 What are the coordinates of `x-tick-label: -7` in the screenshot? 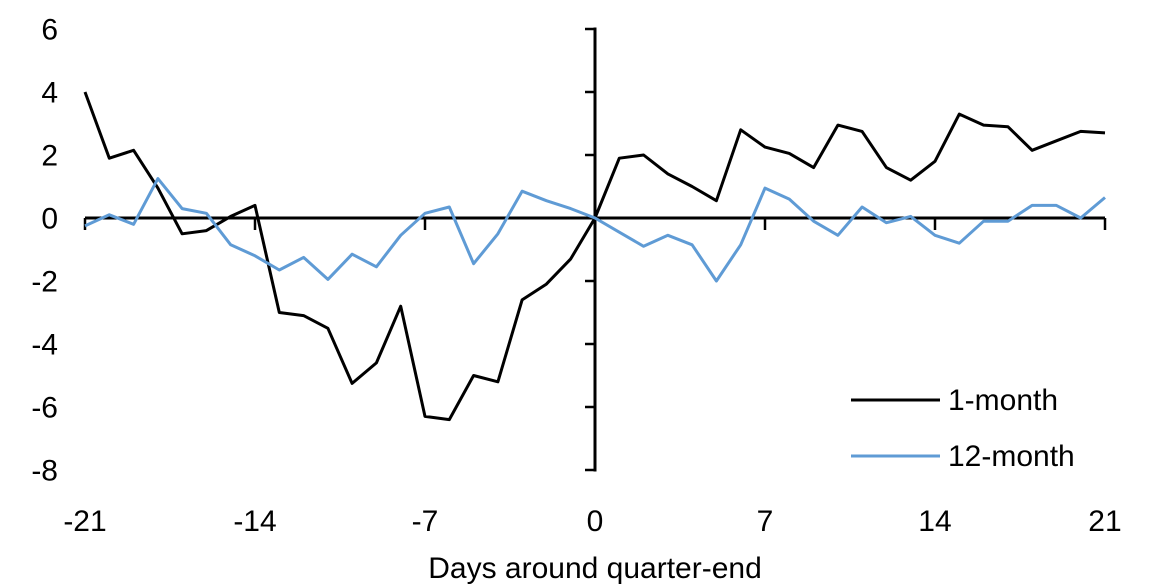 It's located at (425, 521).